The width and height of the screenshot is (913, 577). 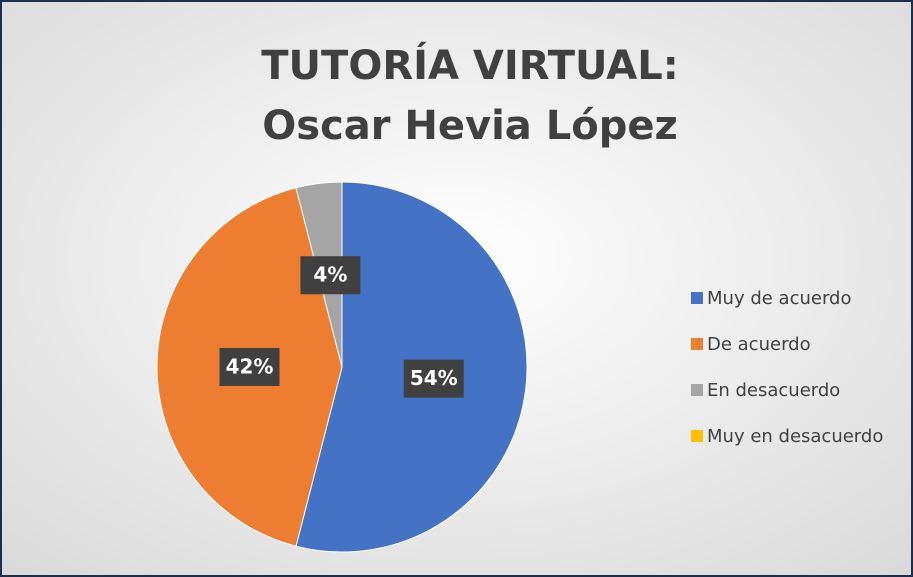 I want to click on chart-title: TUTORÍA VIRTUAL: Oscar Hevia López, so click(x=469, y=95).